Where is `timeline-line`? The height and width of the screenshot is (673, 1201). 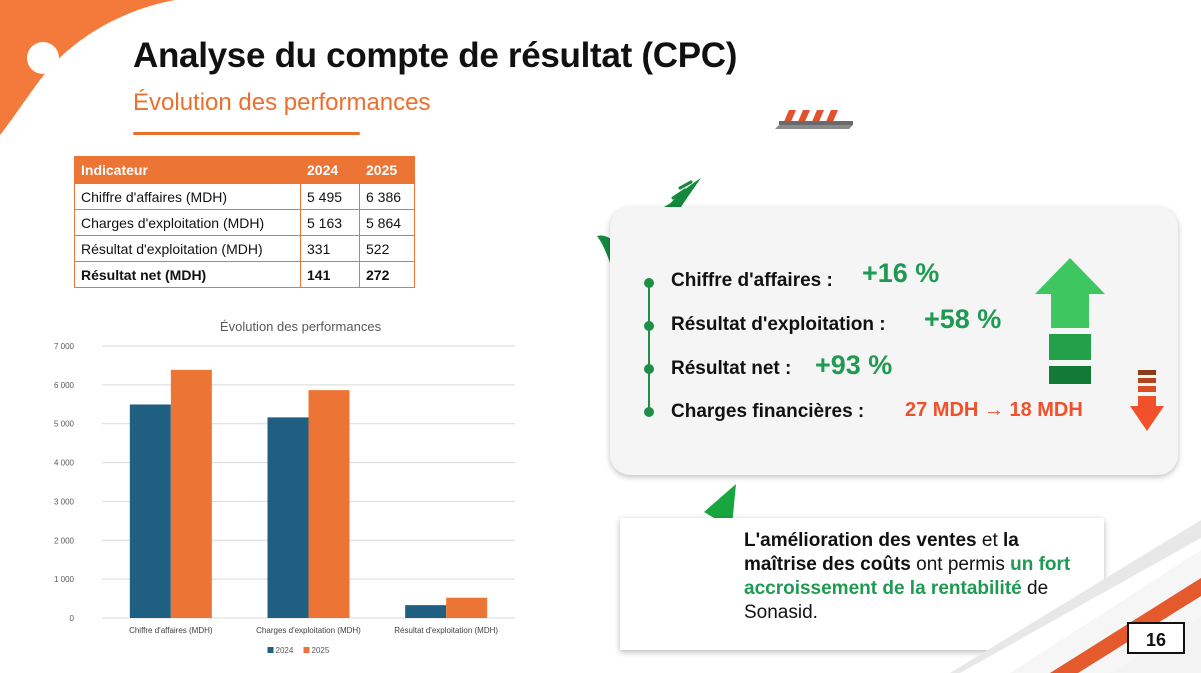 timeline-line is located at coordinates (649, 349).